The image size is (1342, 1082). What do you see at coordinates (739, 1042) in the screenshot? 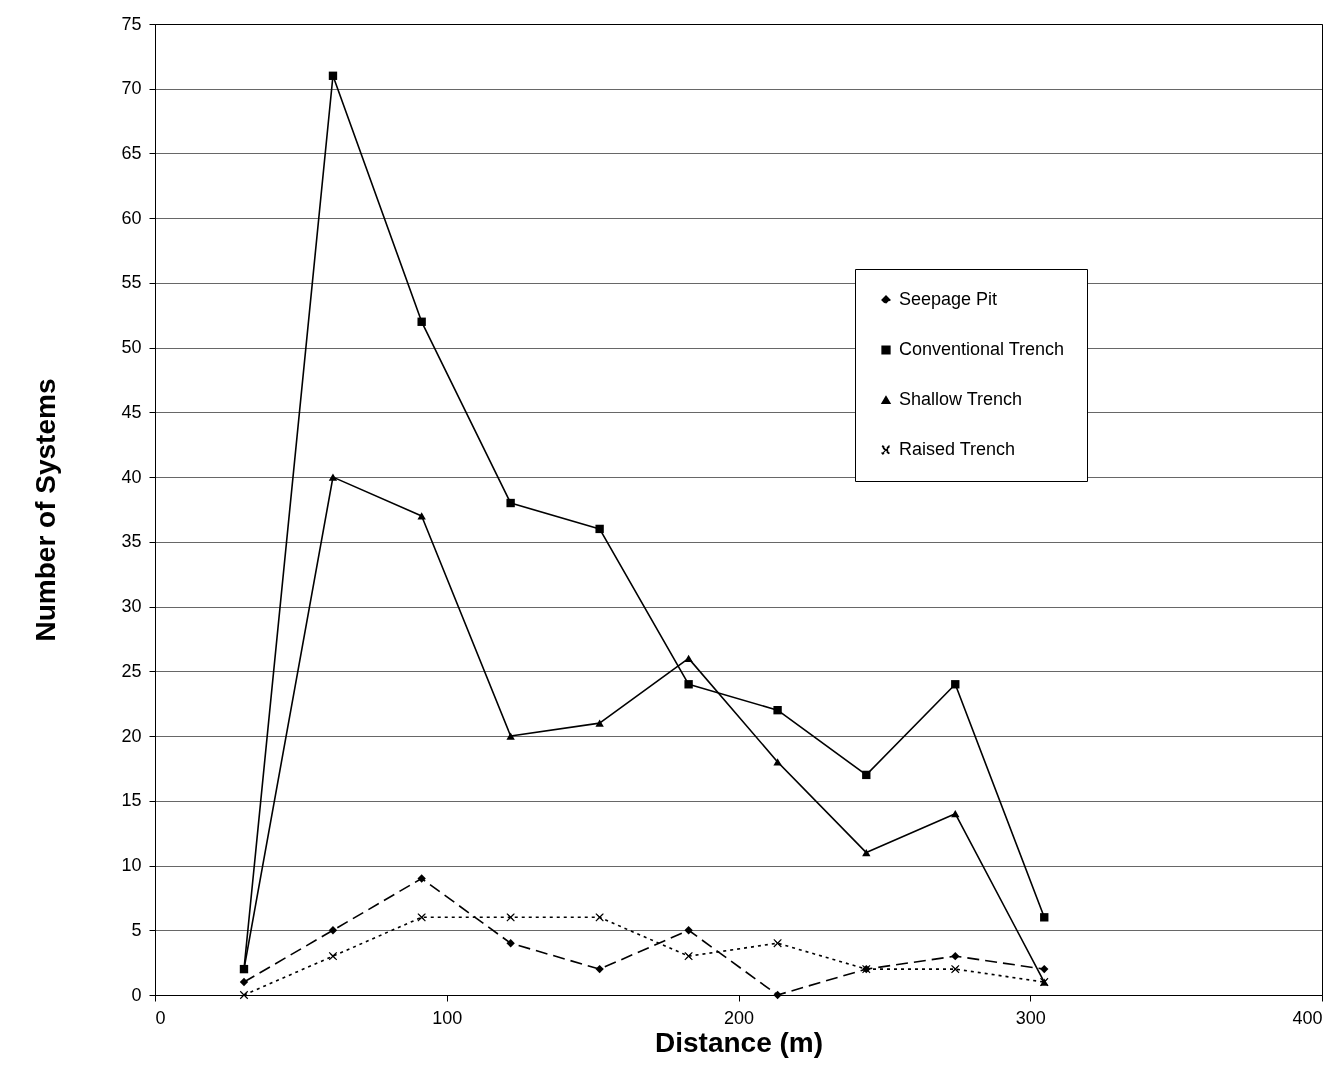
I see `x-axis-title: Distance (m)` at bounding box center [739, 1042].